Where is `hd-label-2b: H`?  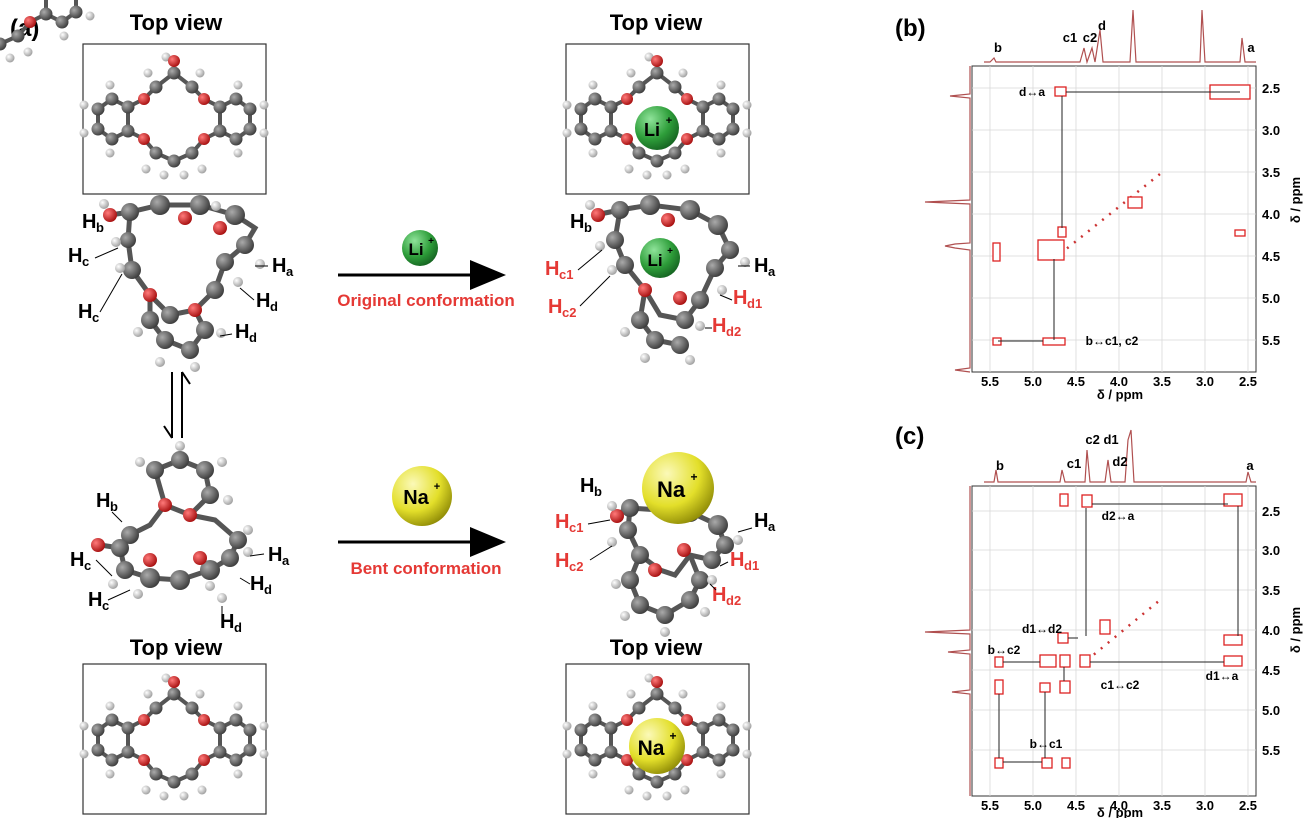 hd-label-2b: H is located at coordinates (227, 622).